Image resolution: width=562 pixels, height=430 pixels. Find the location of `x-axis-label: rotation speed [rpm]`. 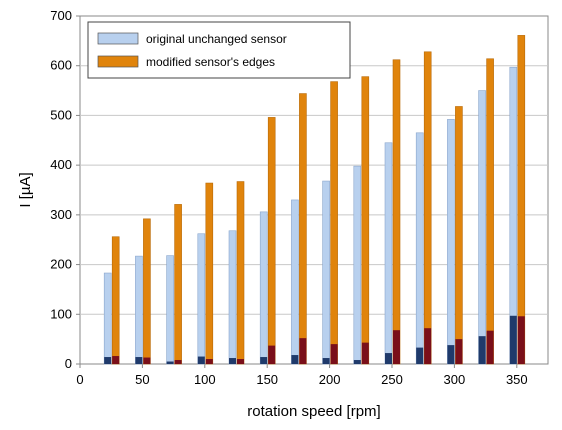

x-axis-label: rotation speed [rpm] is located at coordinates (313, 411).